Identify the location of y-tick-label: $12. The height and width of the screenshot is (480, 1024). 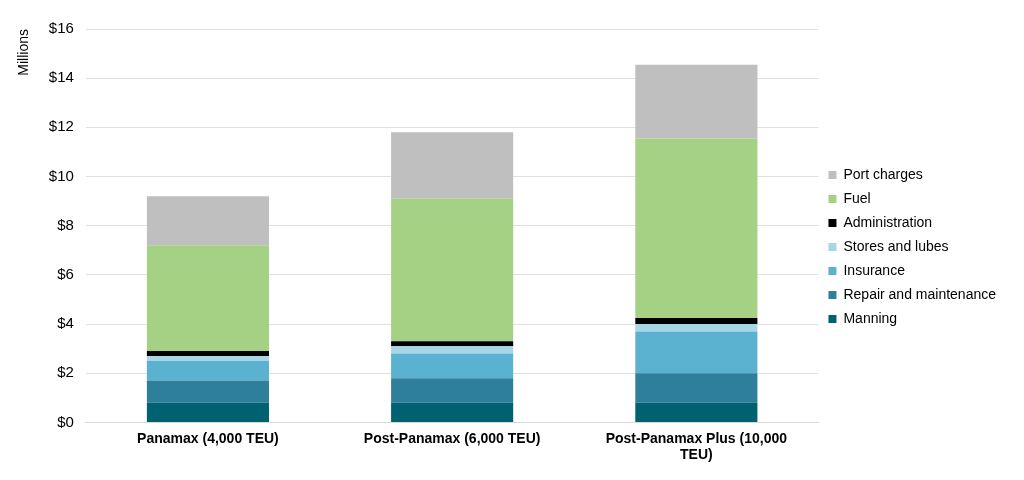
(61, 126).